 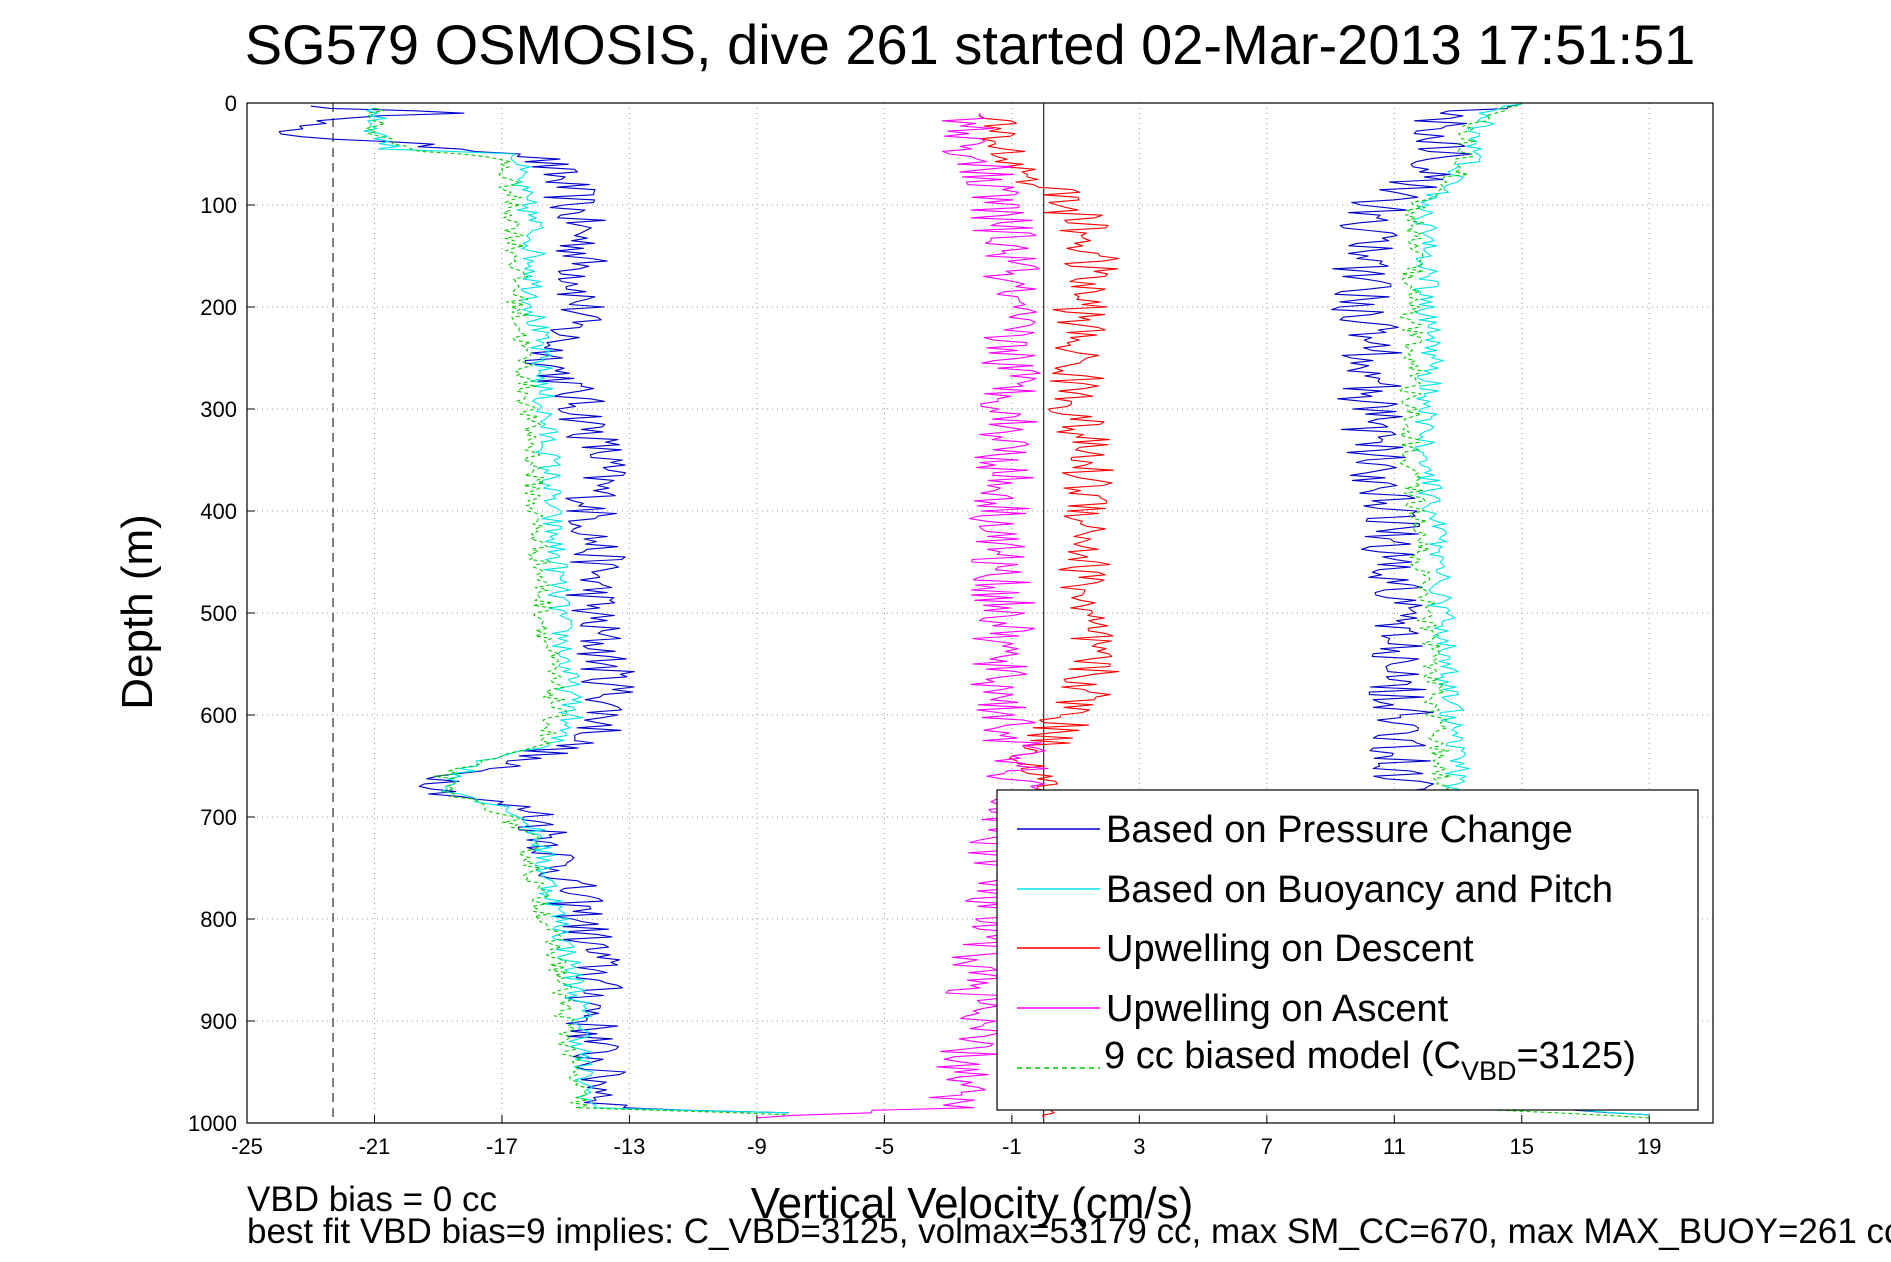 What do you see at coordinates (218, 409) in the screenshot?
I see `y-tick-label: 300` at bounding box center [218, 409].